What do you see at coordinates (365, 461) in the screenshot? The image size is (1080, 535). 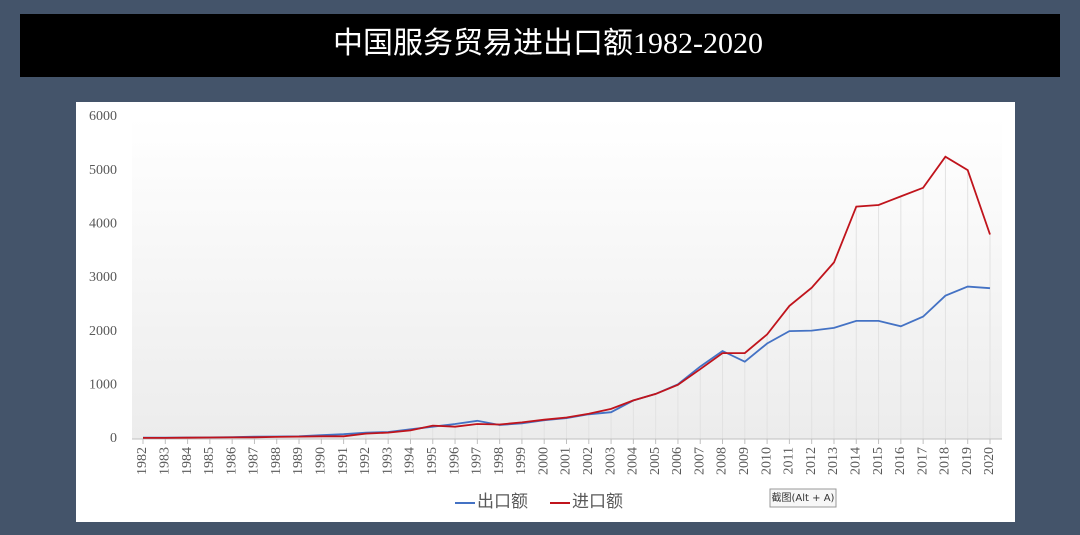 I see `x-tick-label: 1992` at bounding box center [365, 461].